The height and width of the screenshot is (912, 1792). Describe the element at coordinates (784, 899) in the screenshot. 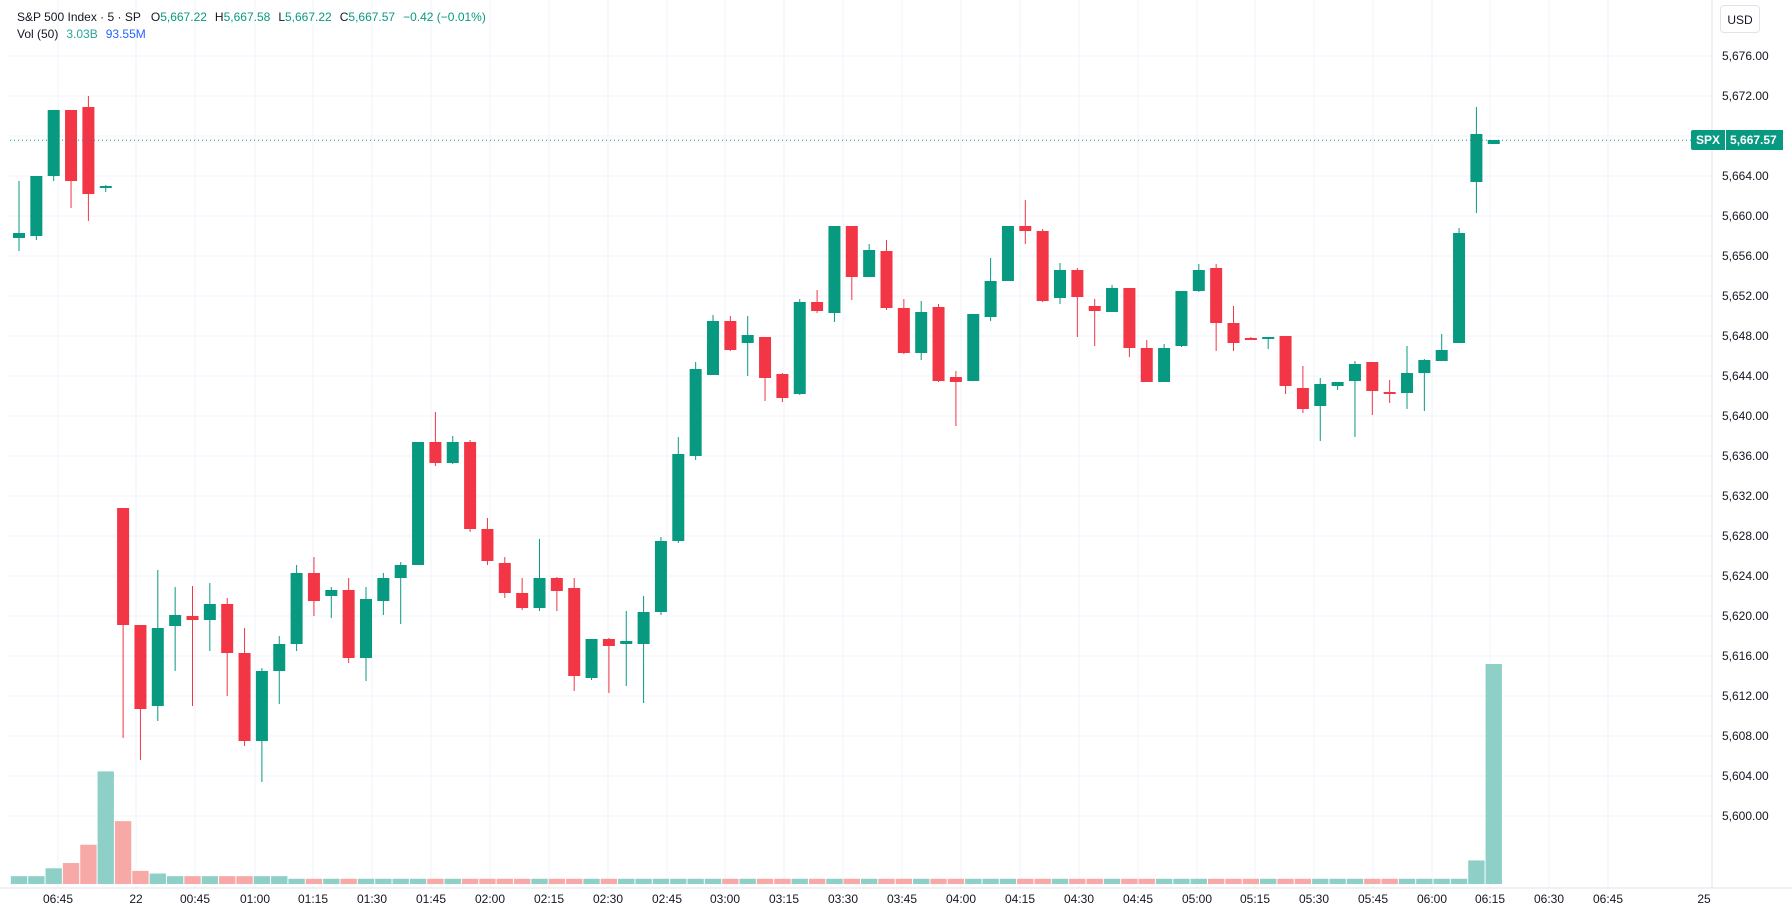

I see `time-tick-label: 03:15` at that location.